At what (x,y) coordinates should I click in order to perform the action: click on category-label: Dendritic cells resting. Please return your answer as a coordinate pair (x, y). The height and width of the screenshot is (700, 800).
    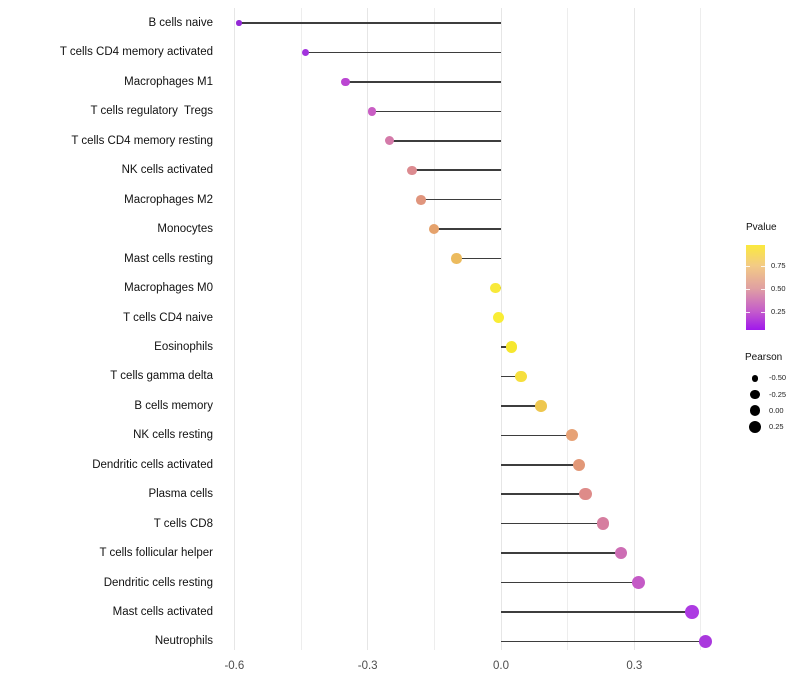
    Looking at the image, I should click on (158, 582).